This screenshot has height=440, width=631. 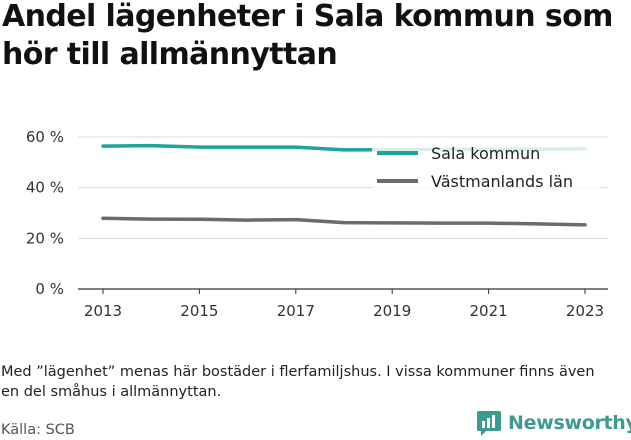 I want to click on y-tick-label: 0 %, so click(x=49, y=289).